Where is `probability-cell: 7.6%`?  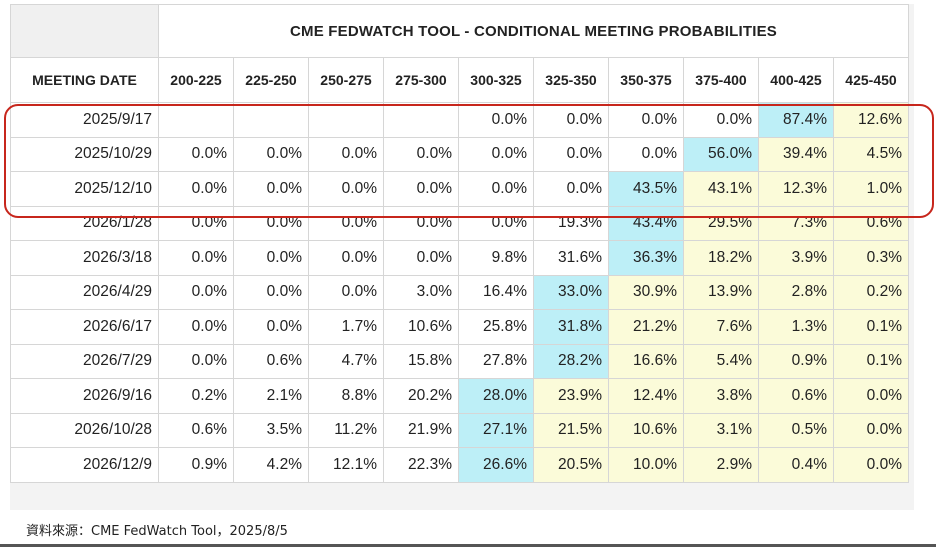 probability-cell: 7.6% is located at coordinates (721, 327).